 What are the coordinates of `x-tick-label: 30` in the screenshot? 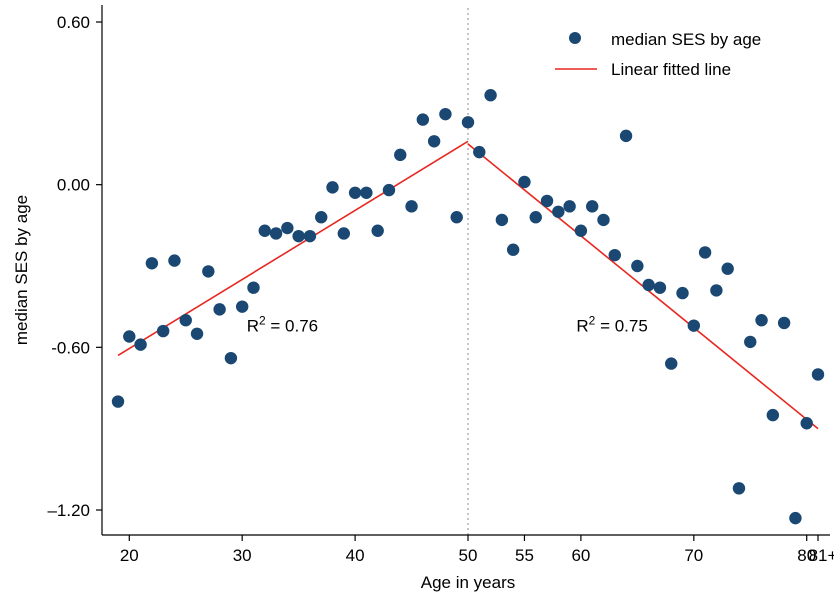 It's located at (242, 555).